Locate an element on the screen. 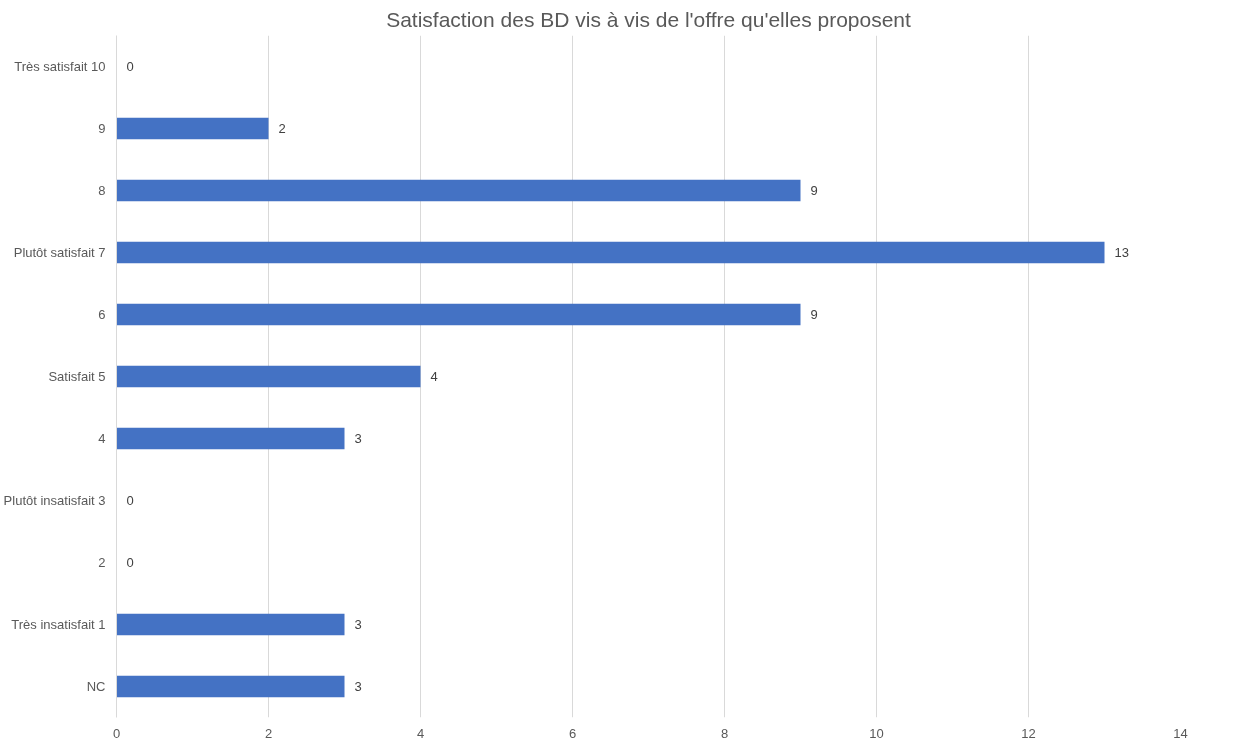 The width and height of the screenshot is (1239, 749). y-tick-label: 9 is located at coordinates (102, 128).